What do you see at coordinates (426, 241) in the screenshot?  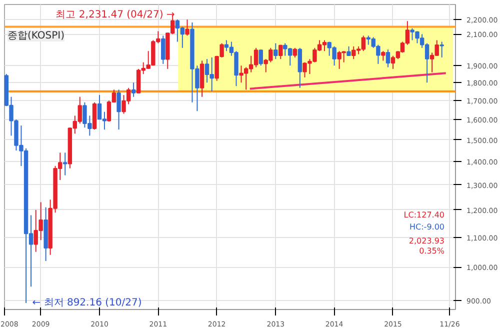 I see `annotation: 2,023.93` at bounding box center [426, 241].